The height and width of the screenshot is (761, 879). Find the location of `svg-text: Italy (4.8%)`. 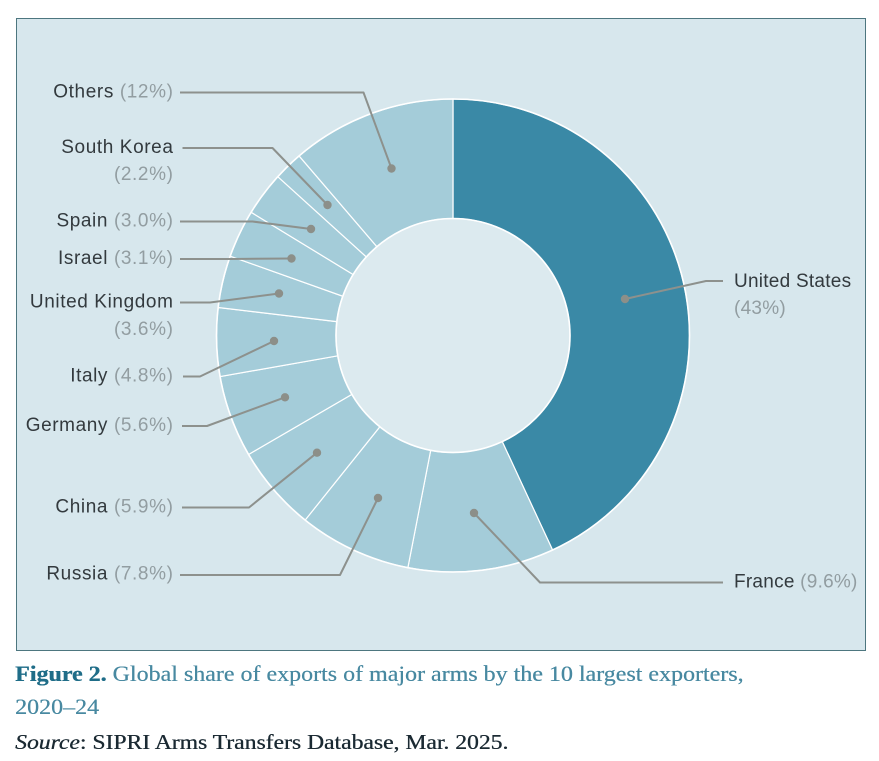

svg-text: Italy (4.8%) is located at coordinates (121, 375).